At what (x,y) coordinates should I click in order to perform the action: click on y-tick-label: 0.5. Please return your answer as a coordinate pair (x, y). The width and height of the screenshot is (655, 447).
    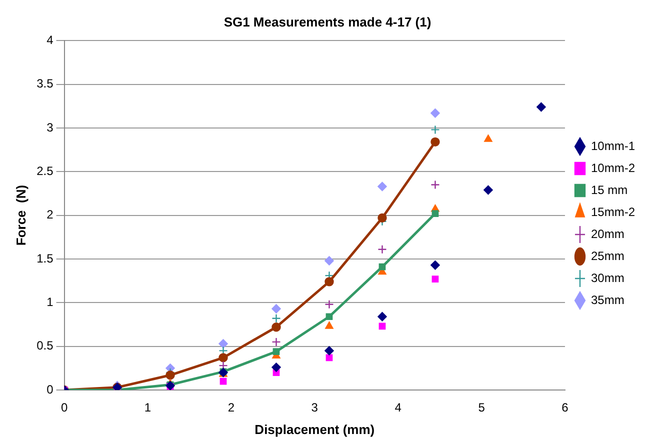
    Looking at the image, I should click on (45, 345).